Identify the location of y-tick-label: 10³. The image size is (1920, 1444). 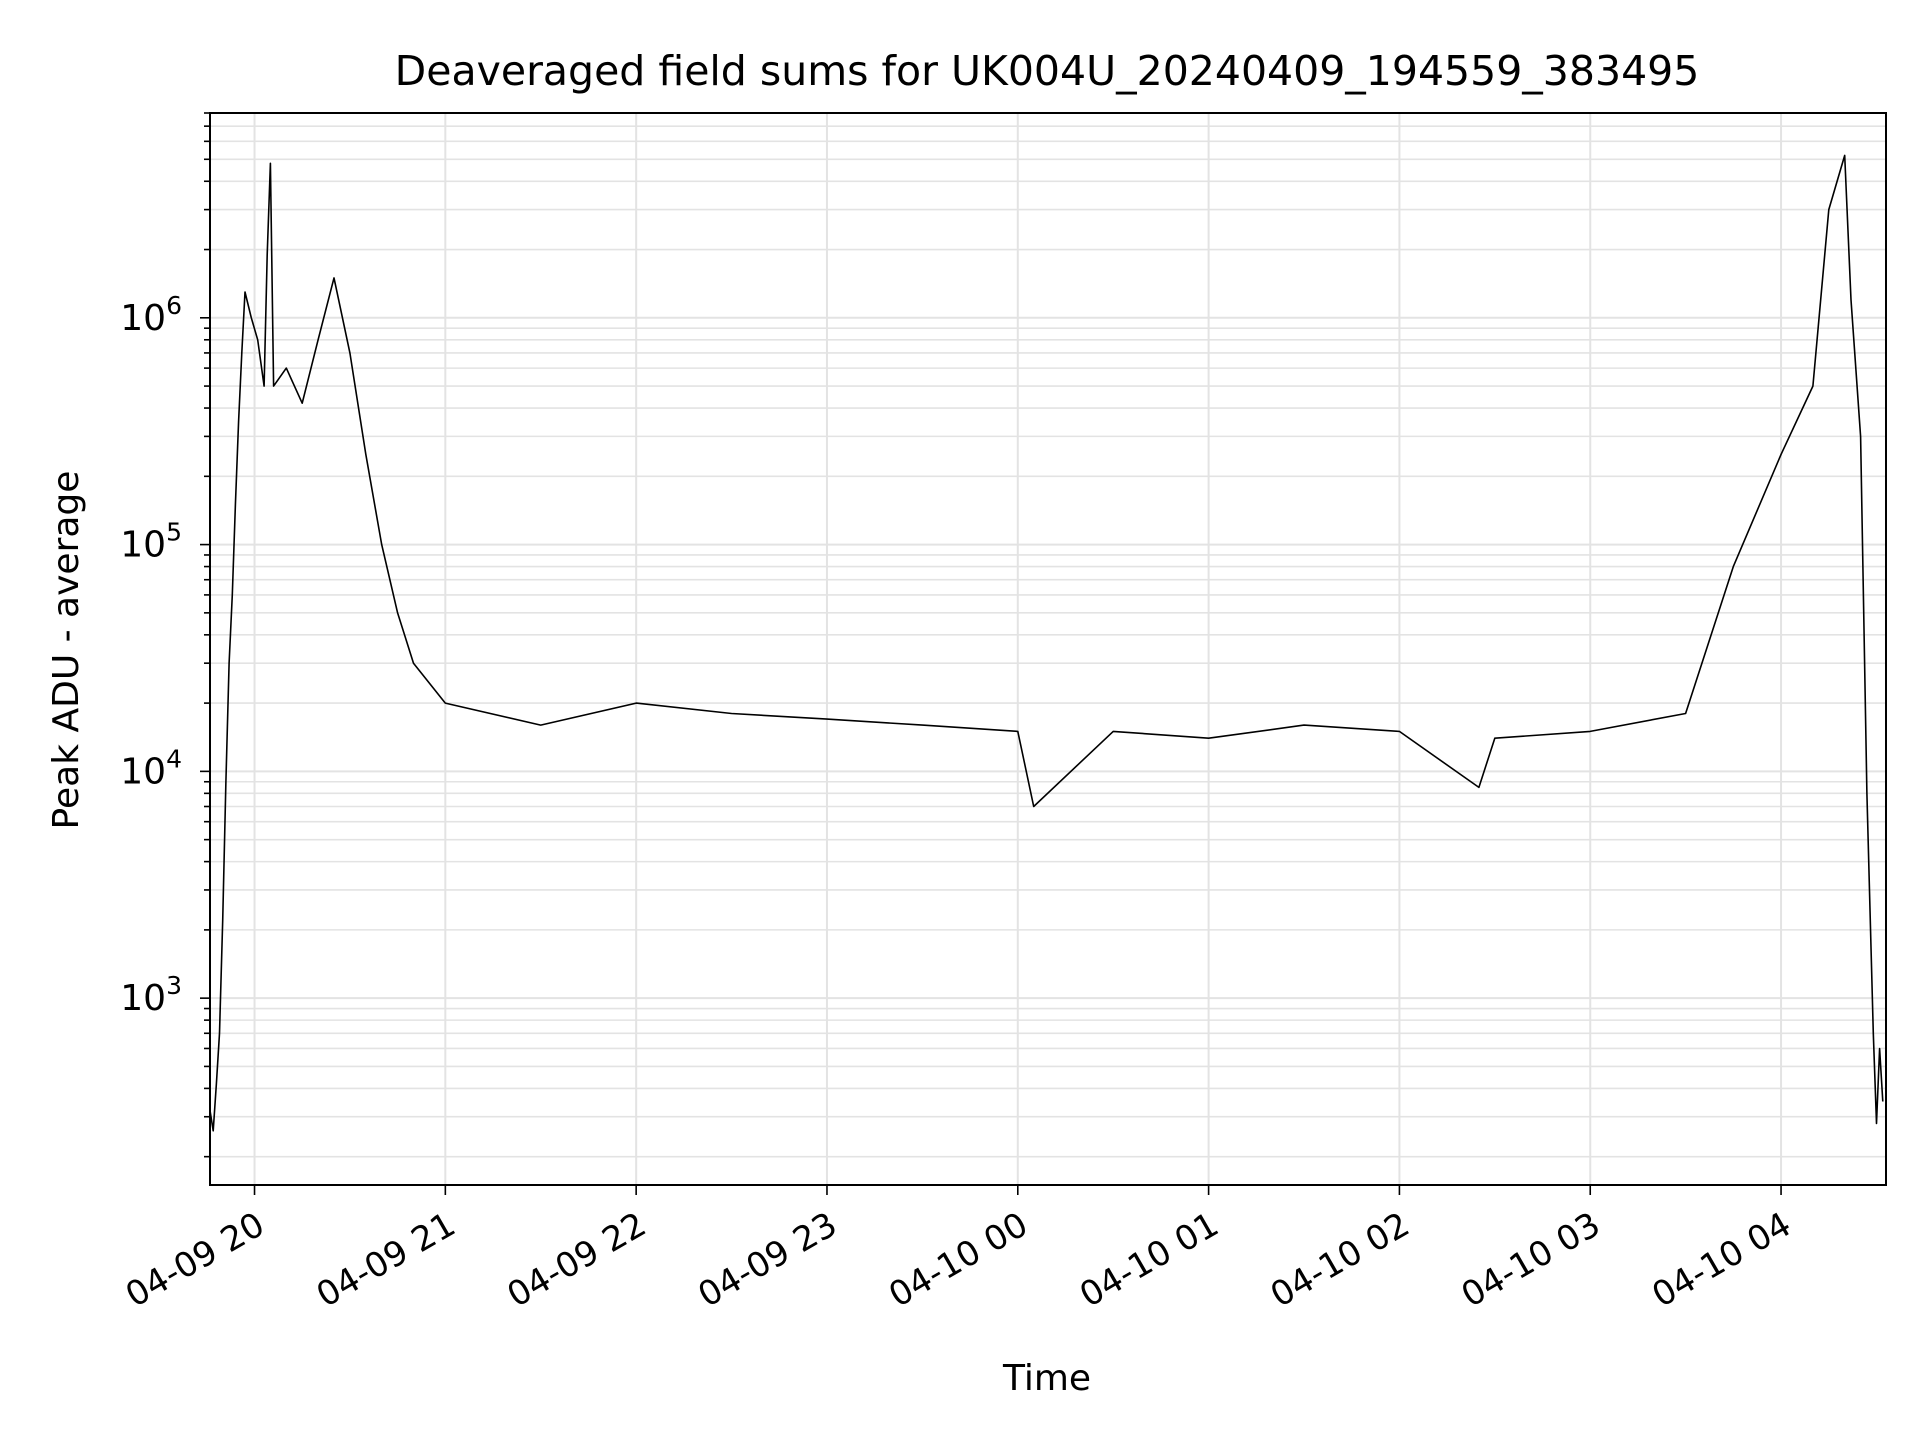
(151, 995).